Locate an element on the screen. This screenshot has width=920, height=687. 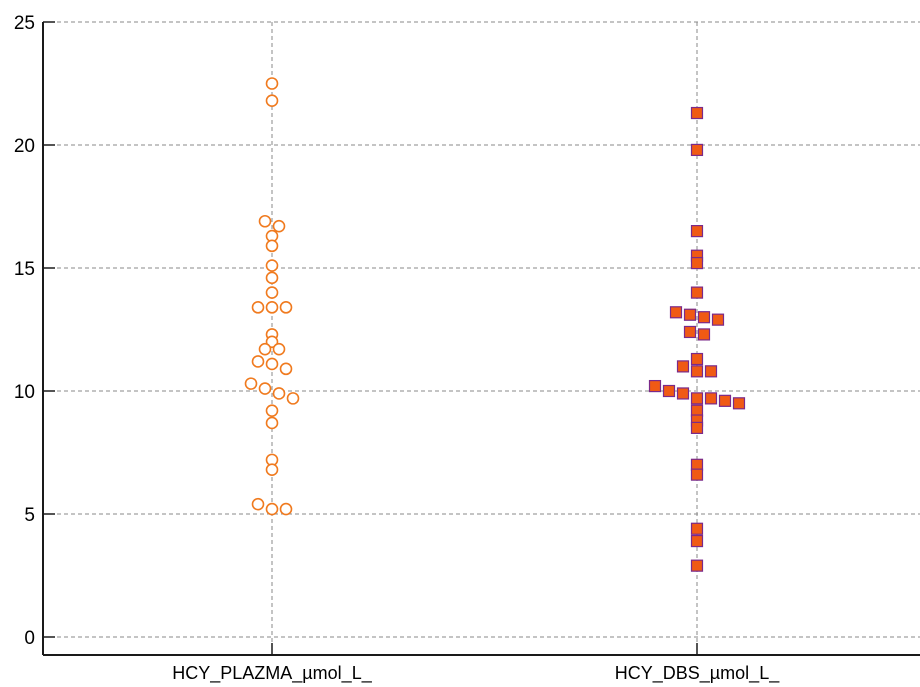
x-category-label-0: HCY_PLAZMA_µmol_L_ is located at coordinates (272, 673).